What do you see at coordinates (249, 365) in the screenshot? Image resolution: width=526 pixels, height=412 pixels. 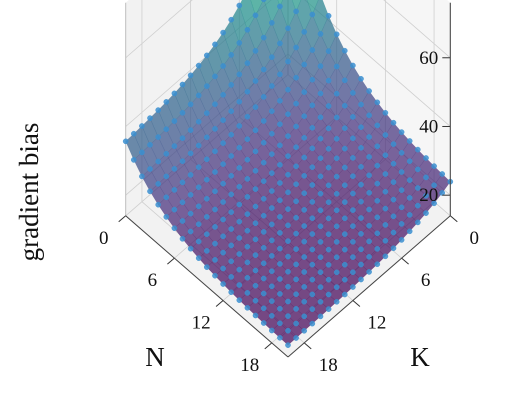 I see `x-tick-label: 18` at bounding box center [249, 365].